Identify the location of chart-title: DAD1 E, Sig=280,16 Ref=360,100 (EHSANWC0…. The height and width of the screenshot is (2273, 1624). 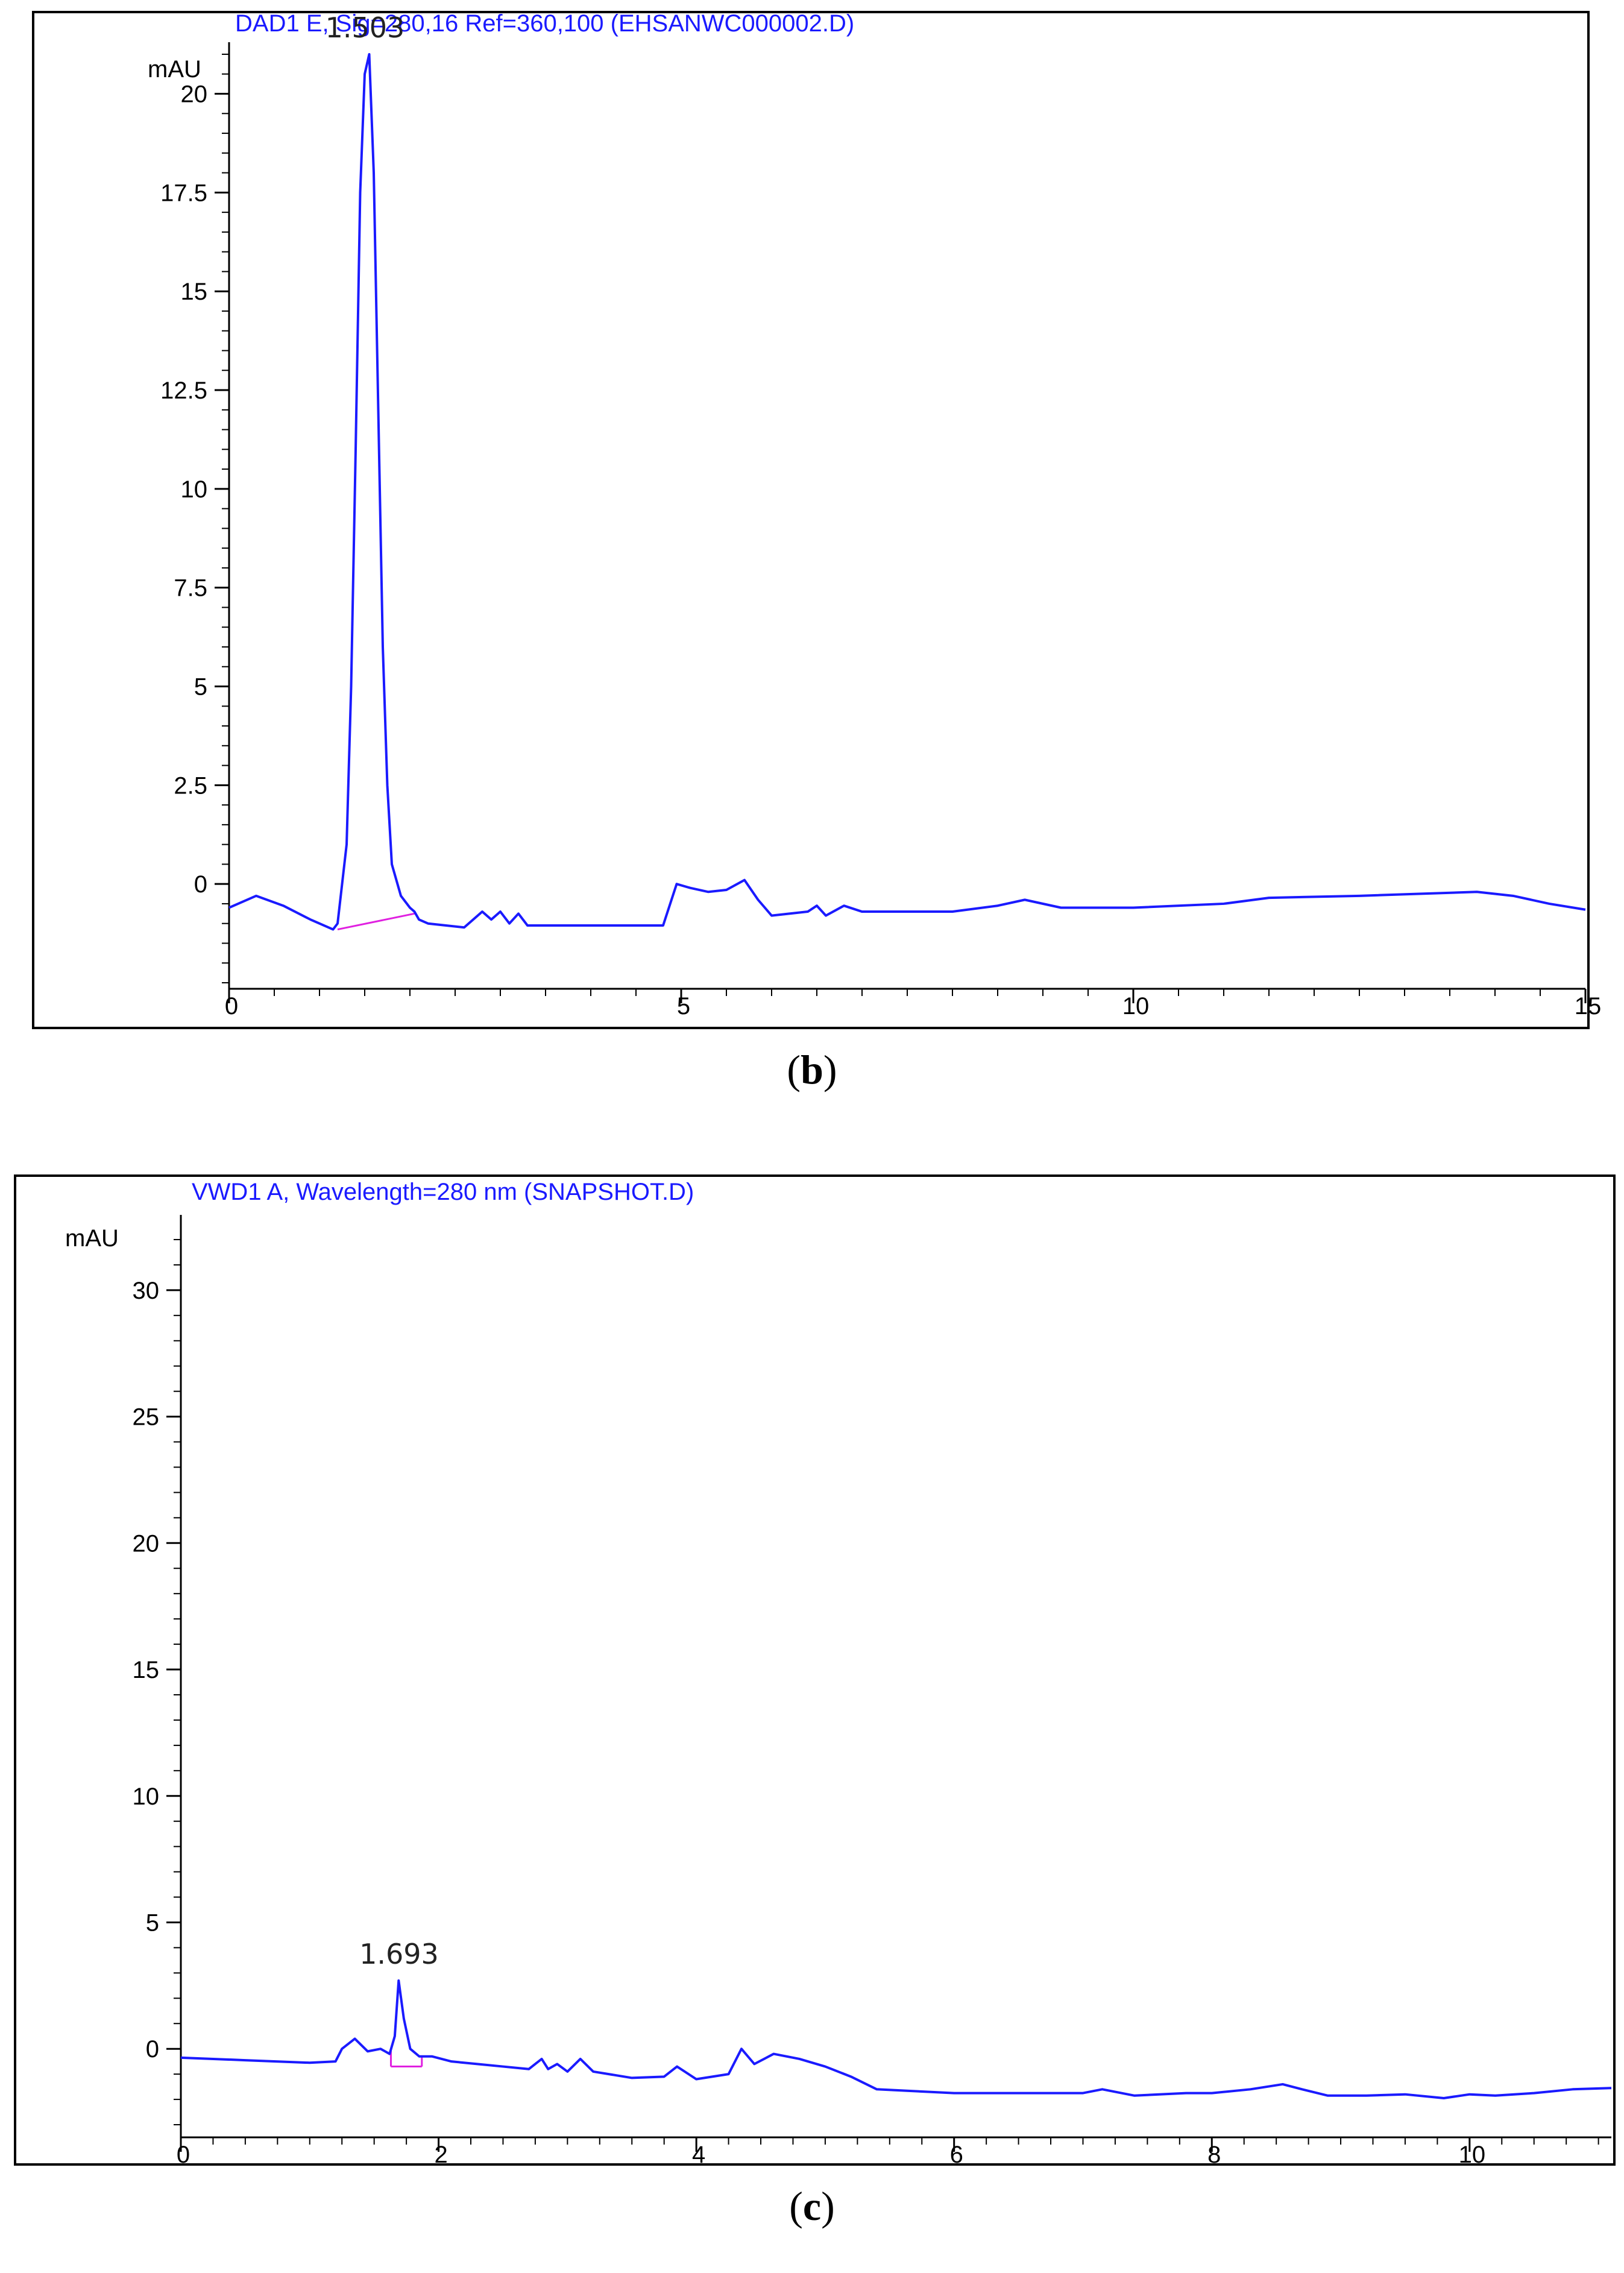
(544, 23).